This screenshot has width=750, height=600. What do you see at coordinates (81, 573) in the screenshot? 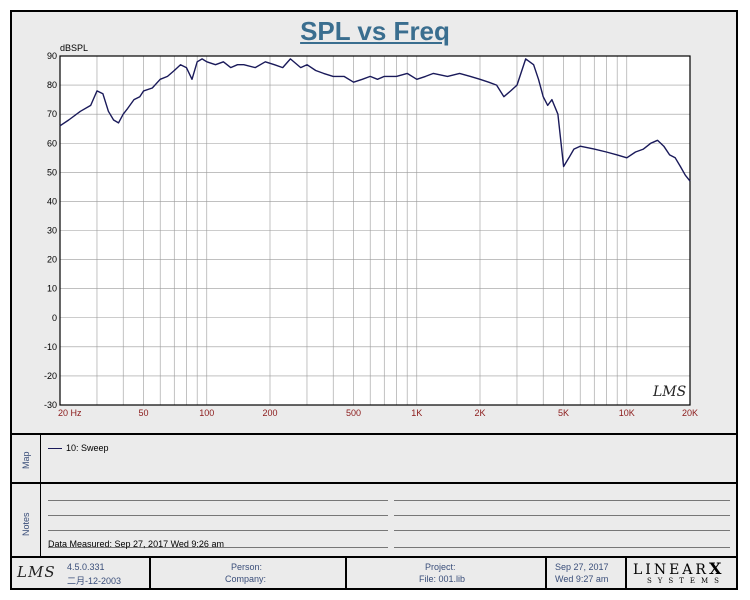
I see `footer-version-cell: LMS 4.5.0.331 二月-12-2003` at bounding box center [81, 573].